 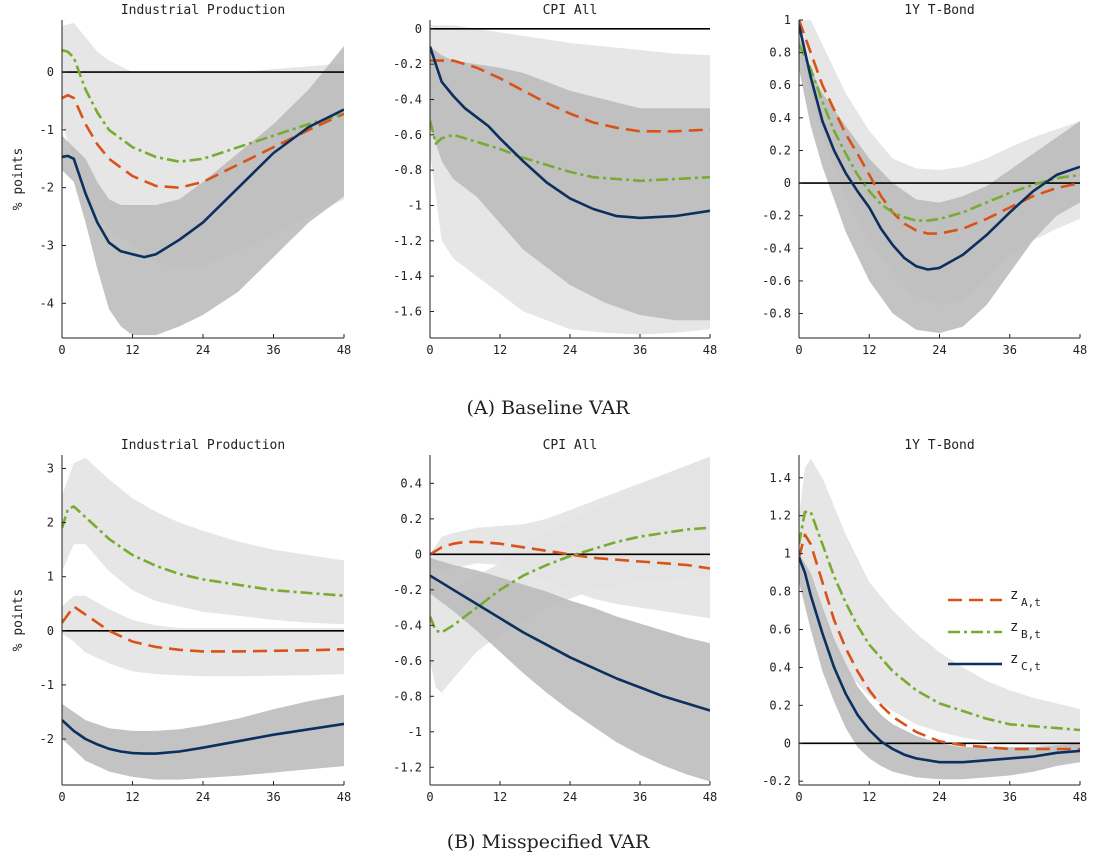 What do you see at coordinates (1031, 634) in the screenshot?
I see `legend-sub-B: B,t` at bounding box center [1031, 634].